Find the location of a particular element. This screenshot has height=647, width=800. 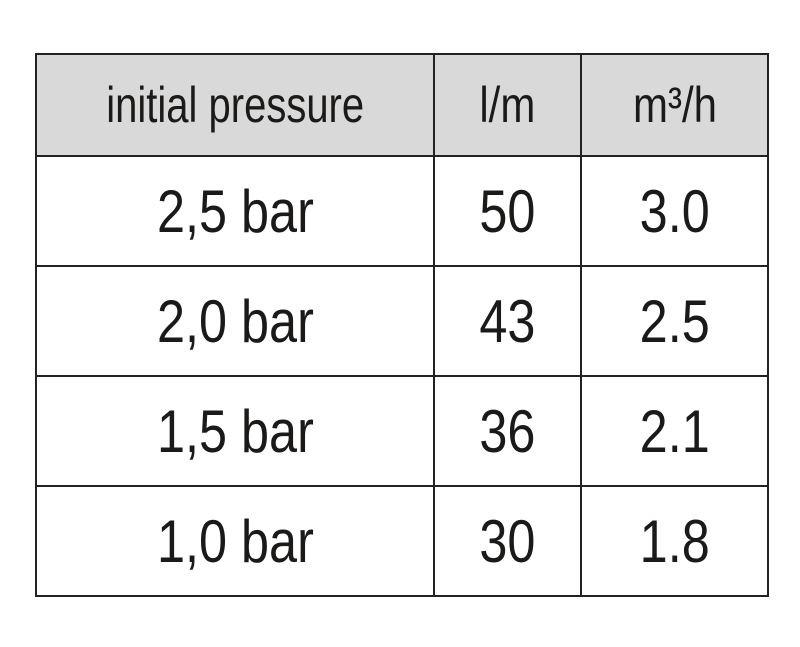

cell: 36 is located at coordinates (507, 431).